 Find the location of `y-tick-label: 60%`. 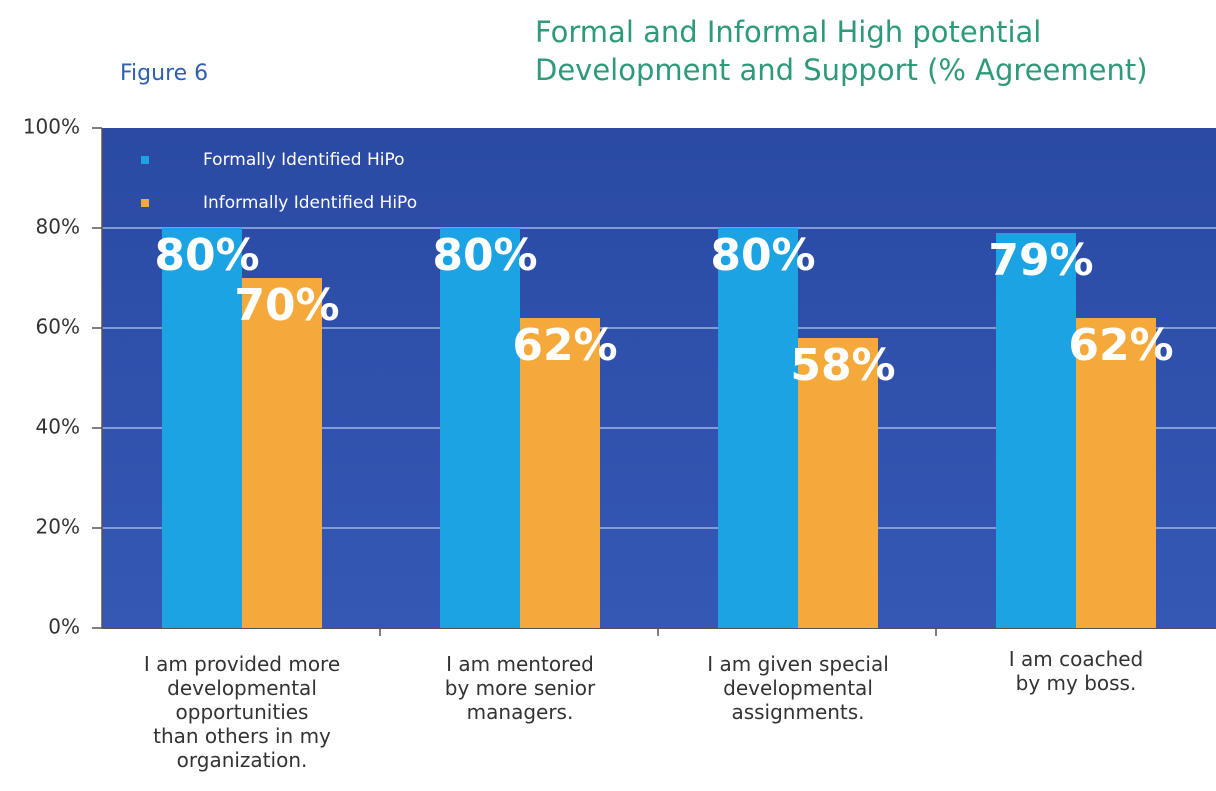

y-tick-label: 60% is located at coordinates (58, 327).